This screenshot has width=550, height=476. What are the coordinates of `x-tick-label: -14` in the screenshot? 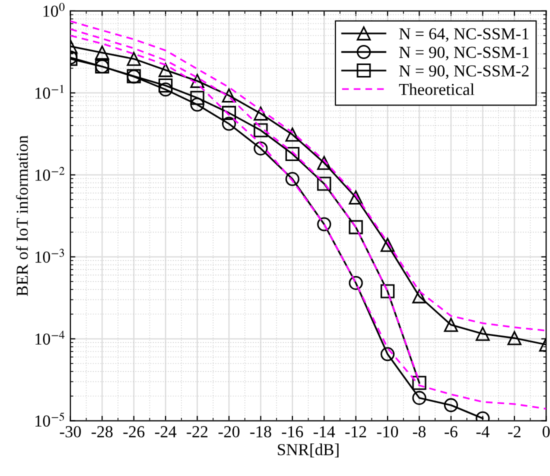 It's located at (324, 432).